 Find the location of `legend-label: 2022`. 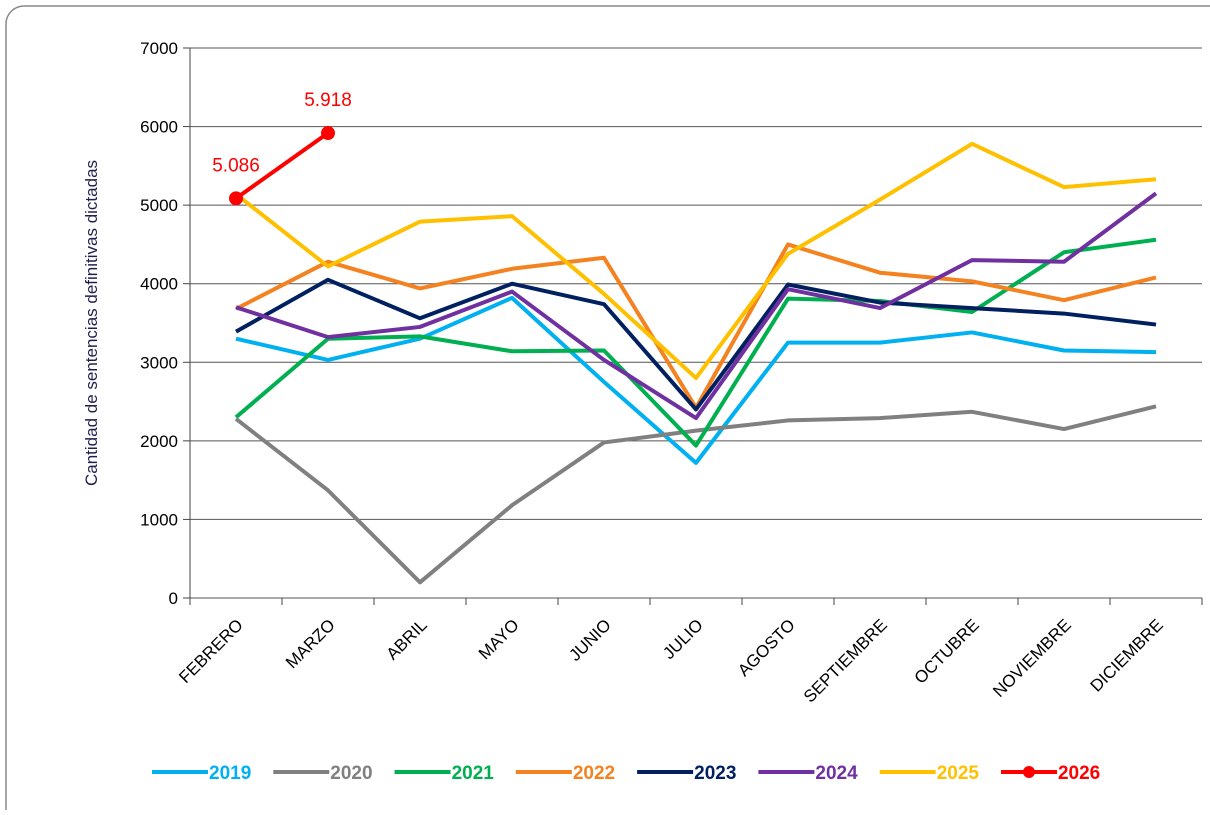

legend-label: 2022 is located at coordinates (594, 773).